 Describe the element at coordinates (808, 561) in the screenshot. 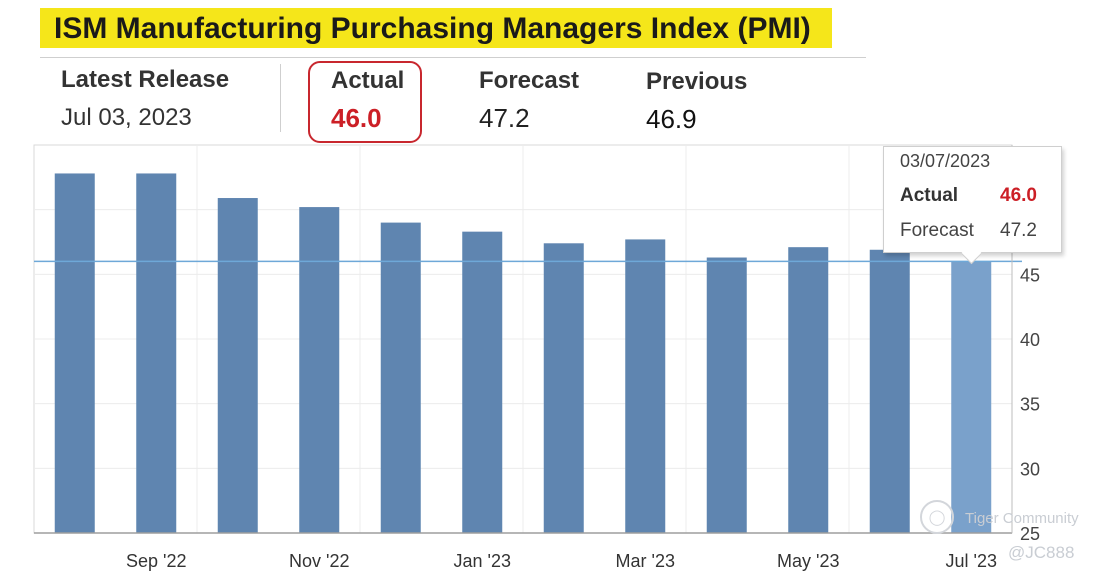

I see `x-tick-label: May '23` at that location.